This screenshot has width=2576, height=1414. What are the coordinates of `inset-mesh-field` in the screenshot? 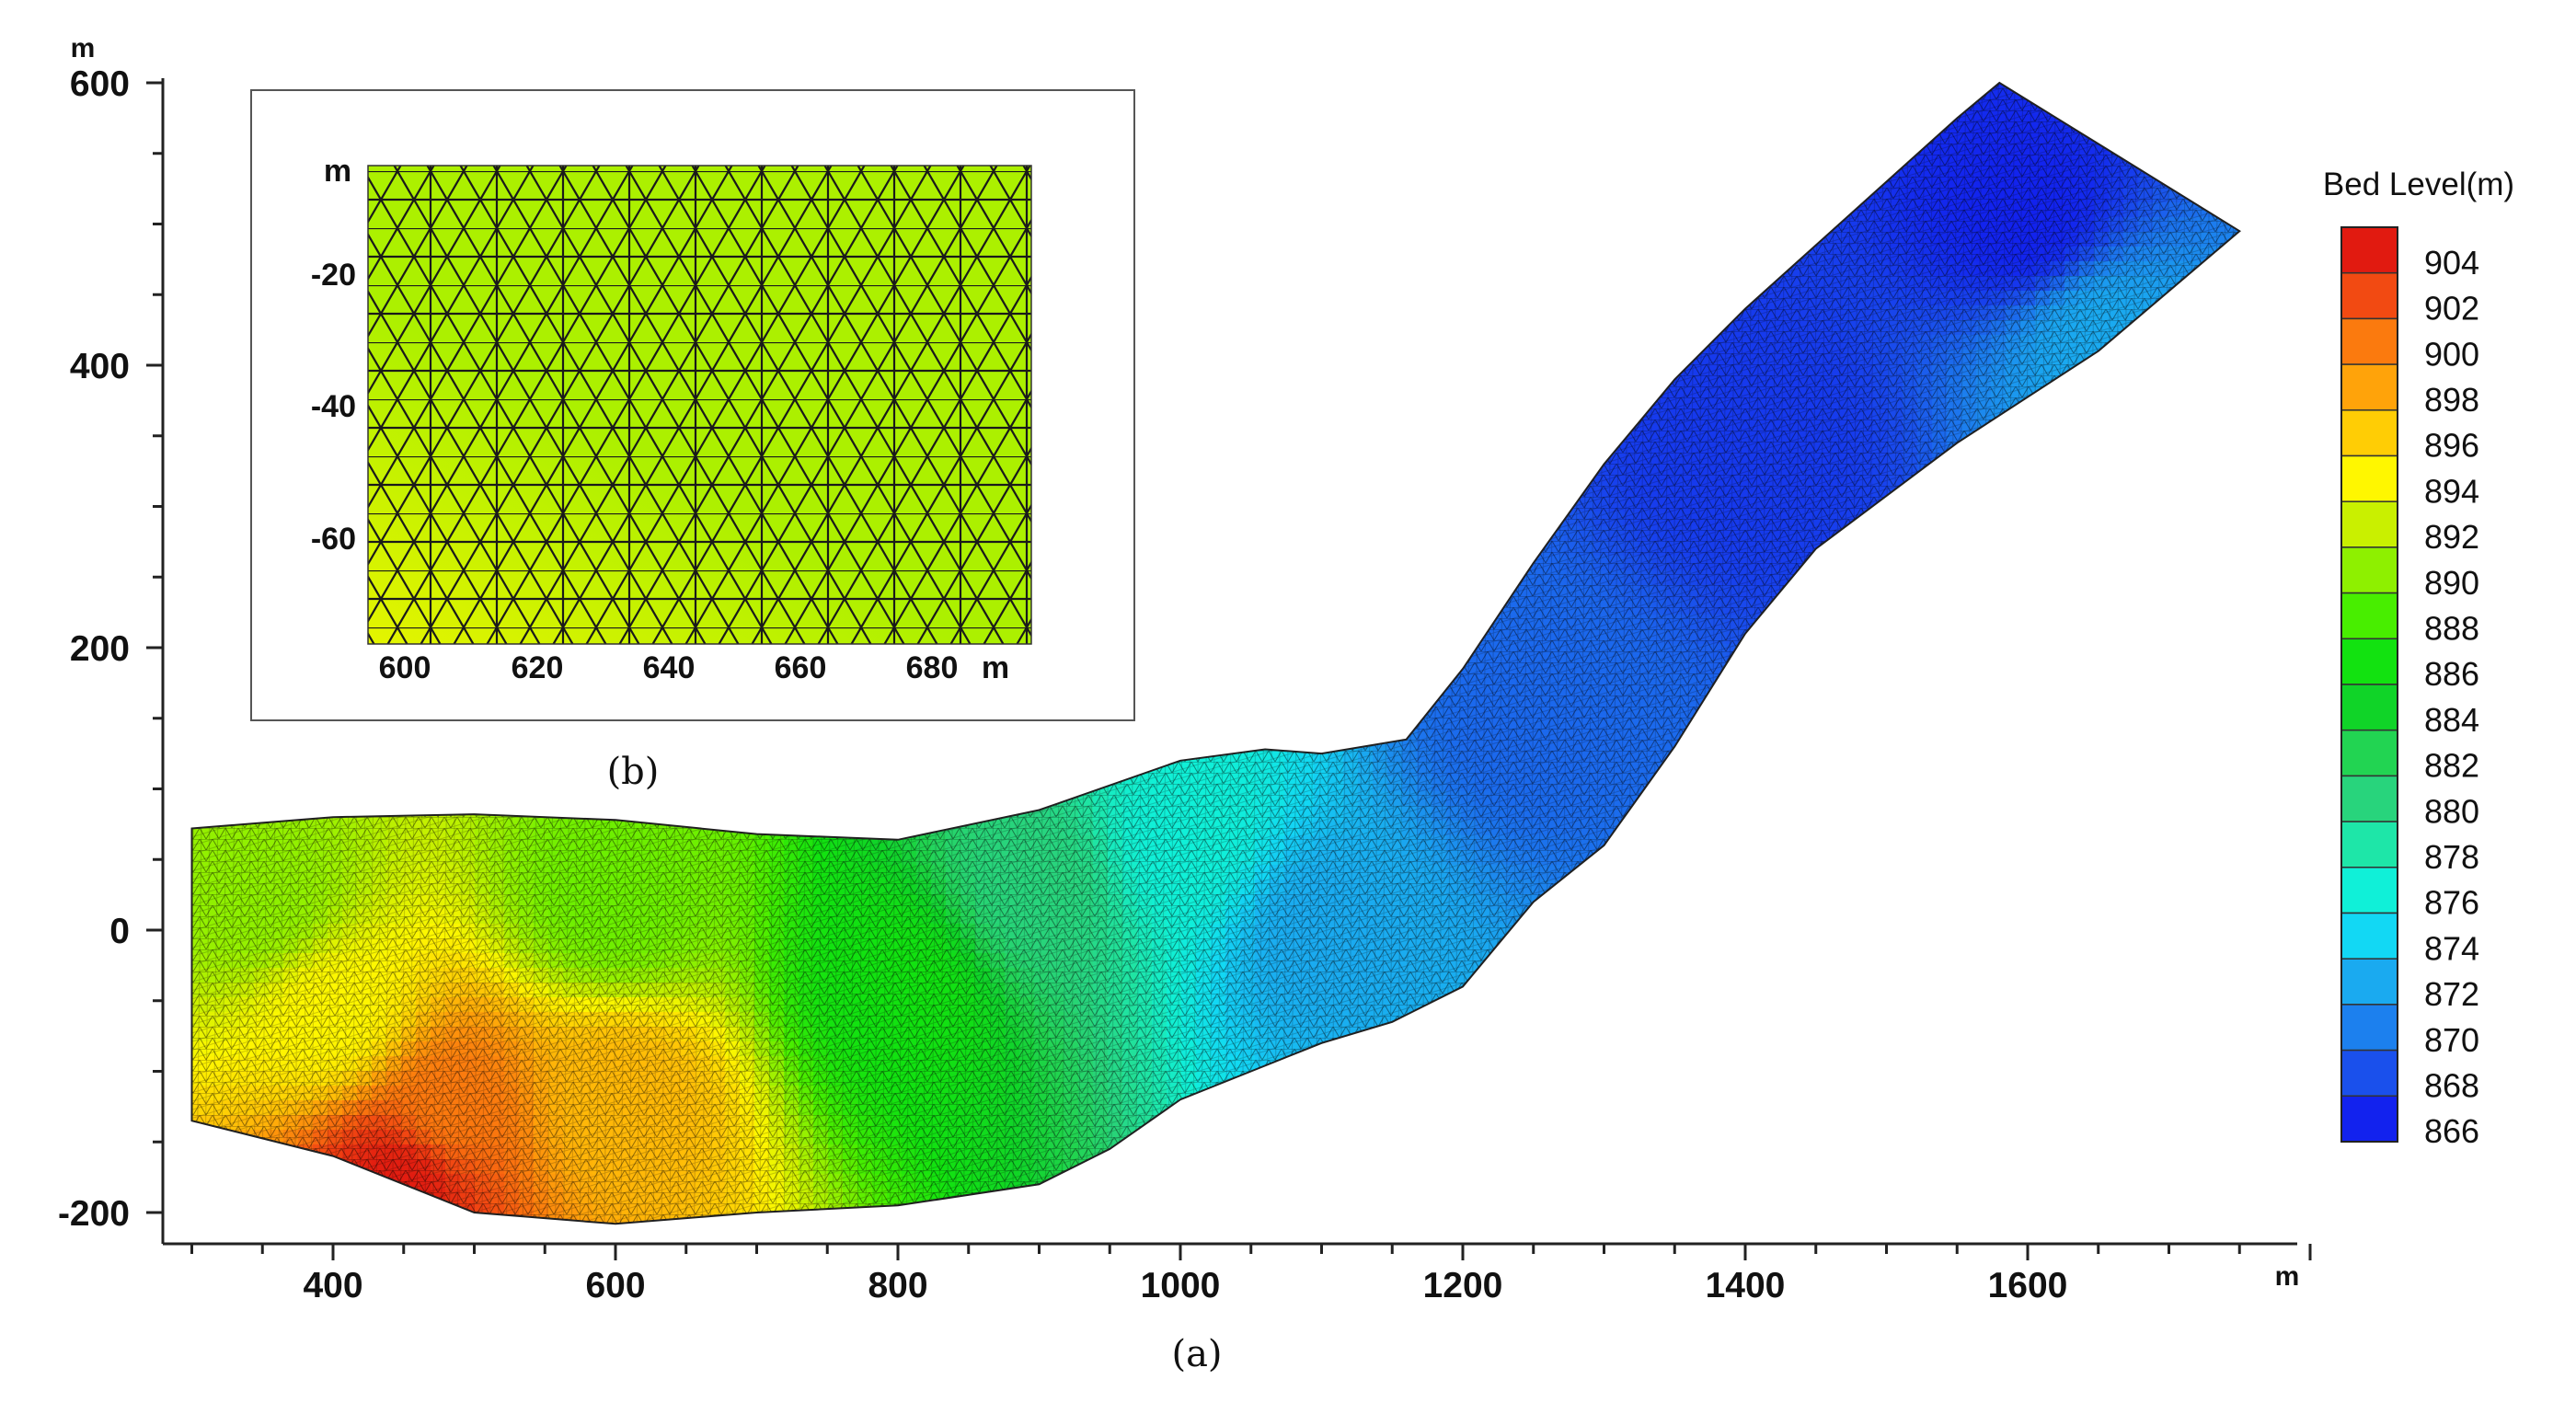 It's located at (699, 405).